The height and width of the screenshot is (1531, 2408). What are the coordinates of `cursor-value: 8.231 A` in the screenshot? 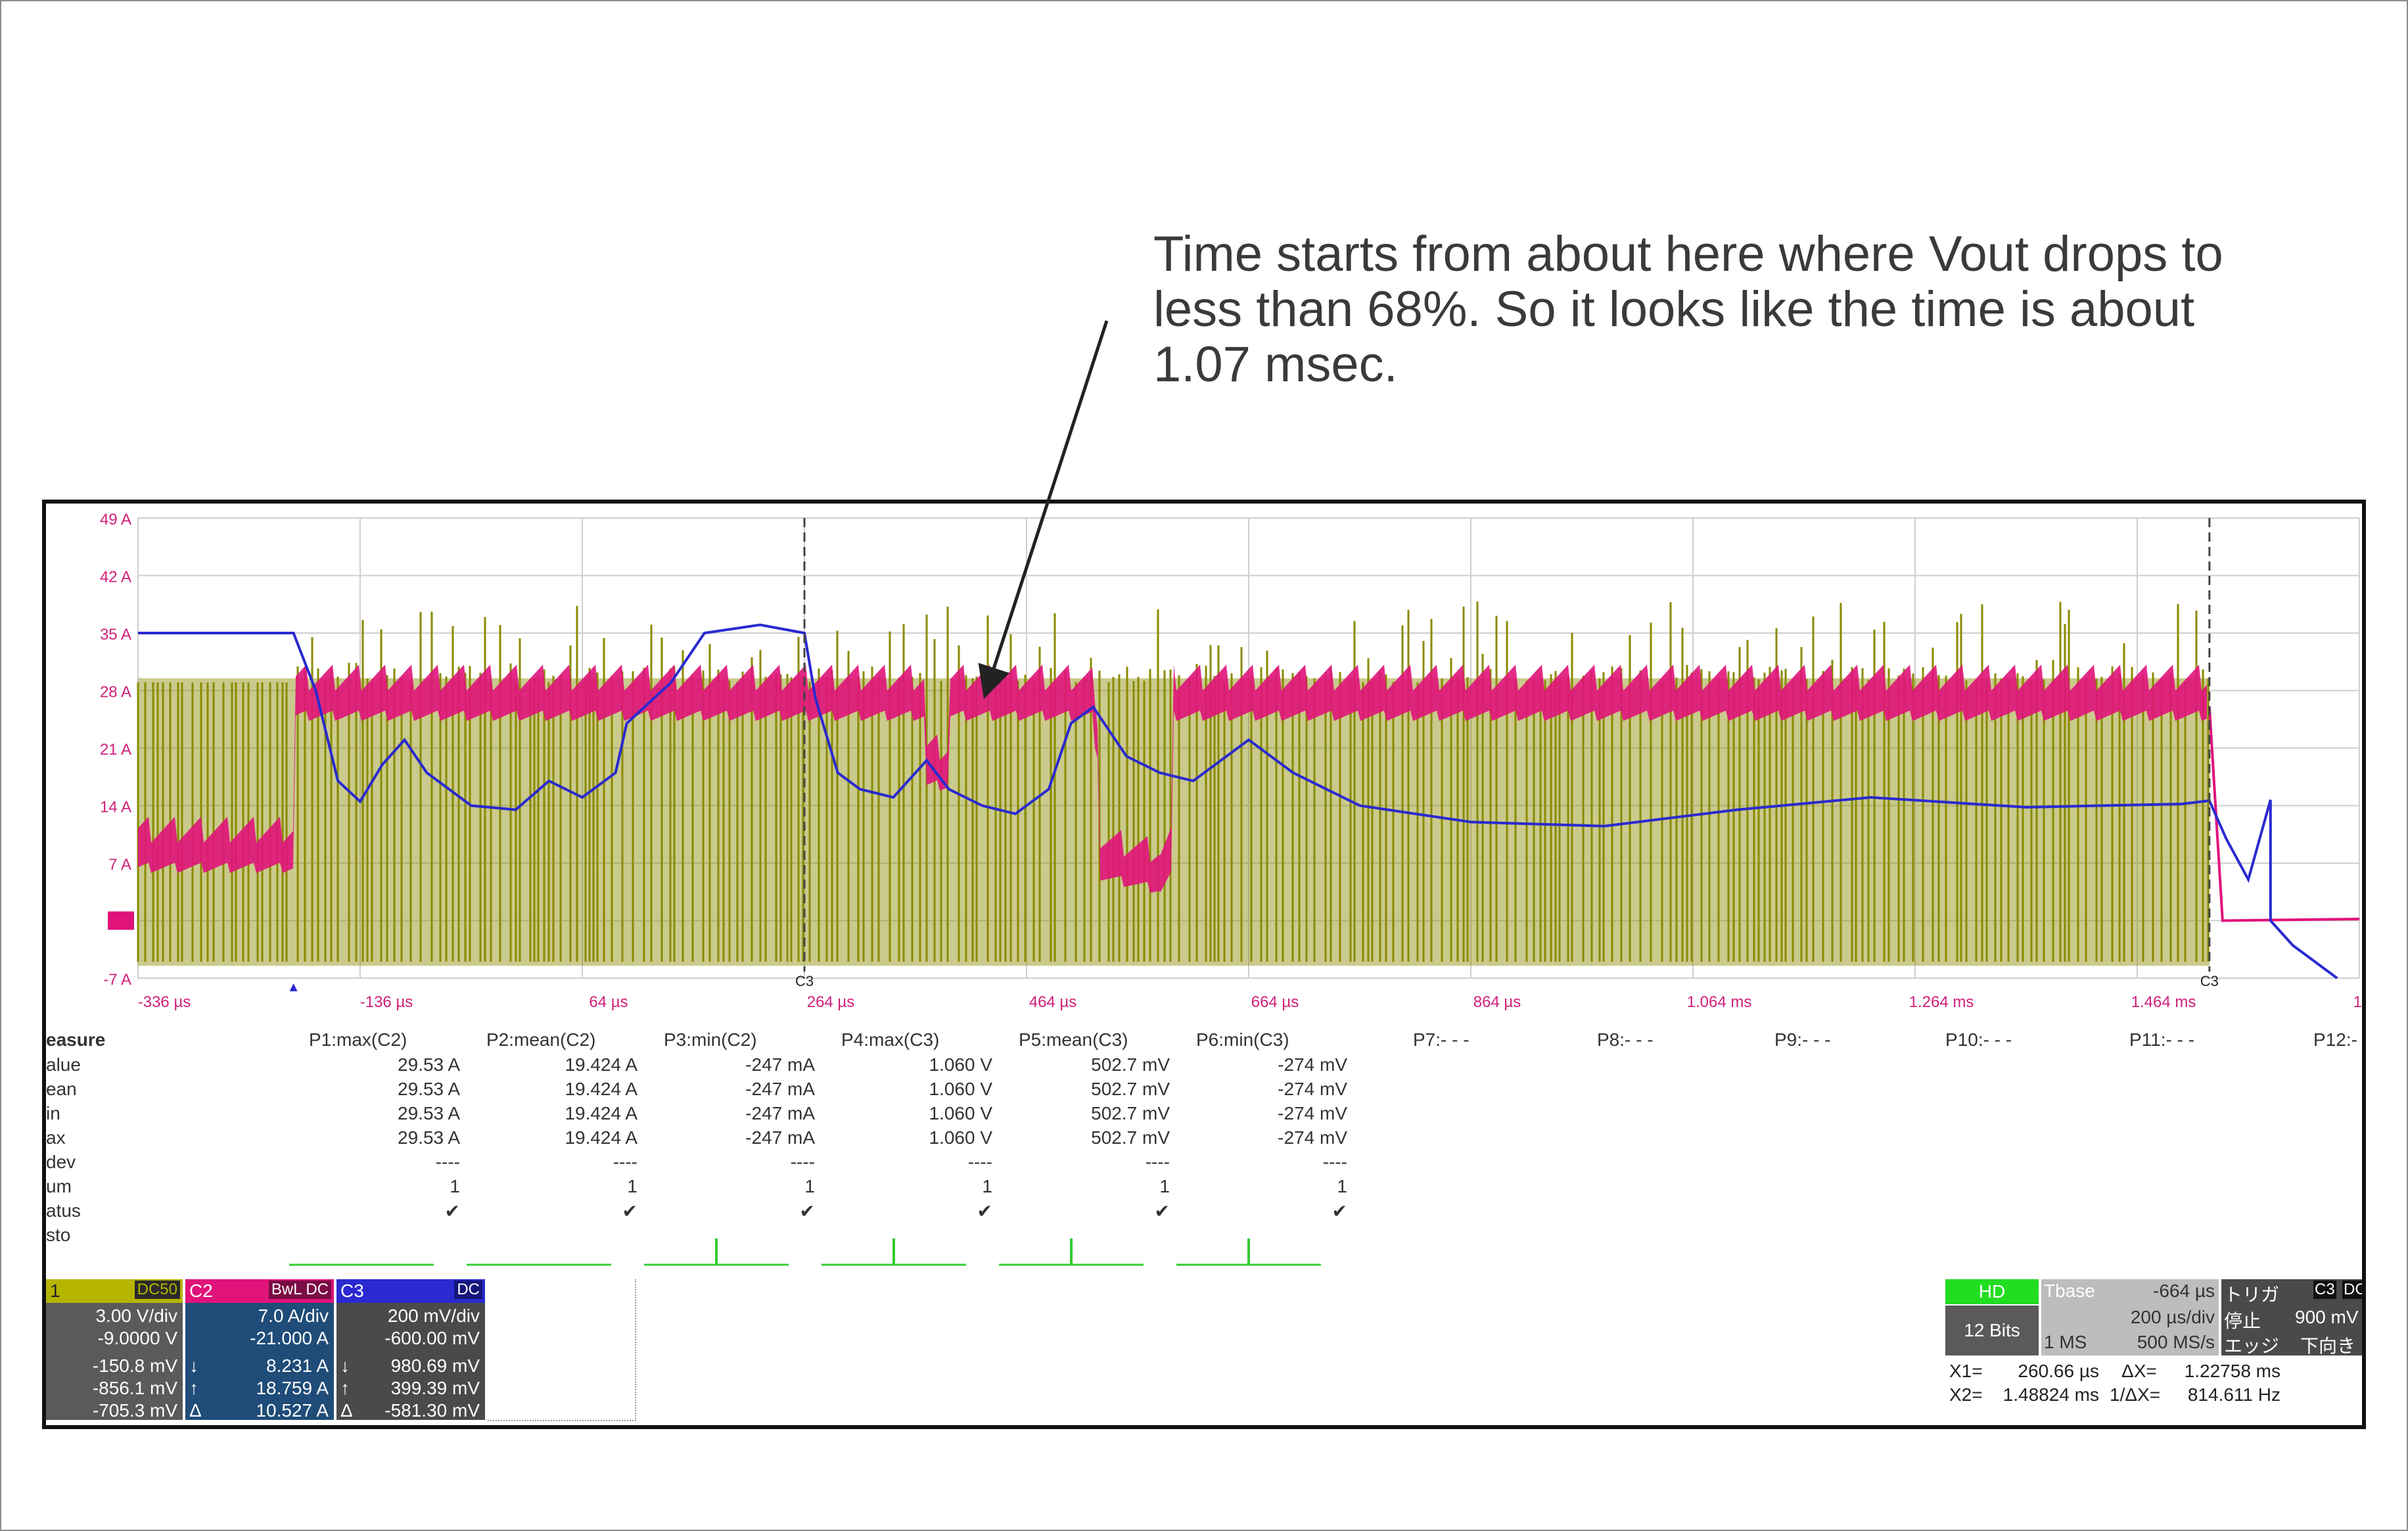 It's located at (297, 1365).